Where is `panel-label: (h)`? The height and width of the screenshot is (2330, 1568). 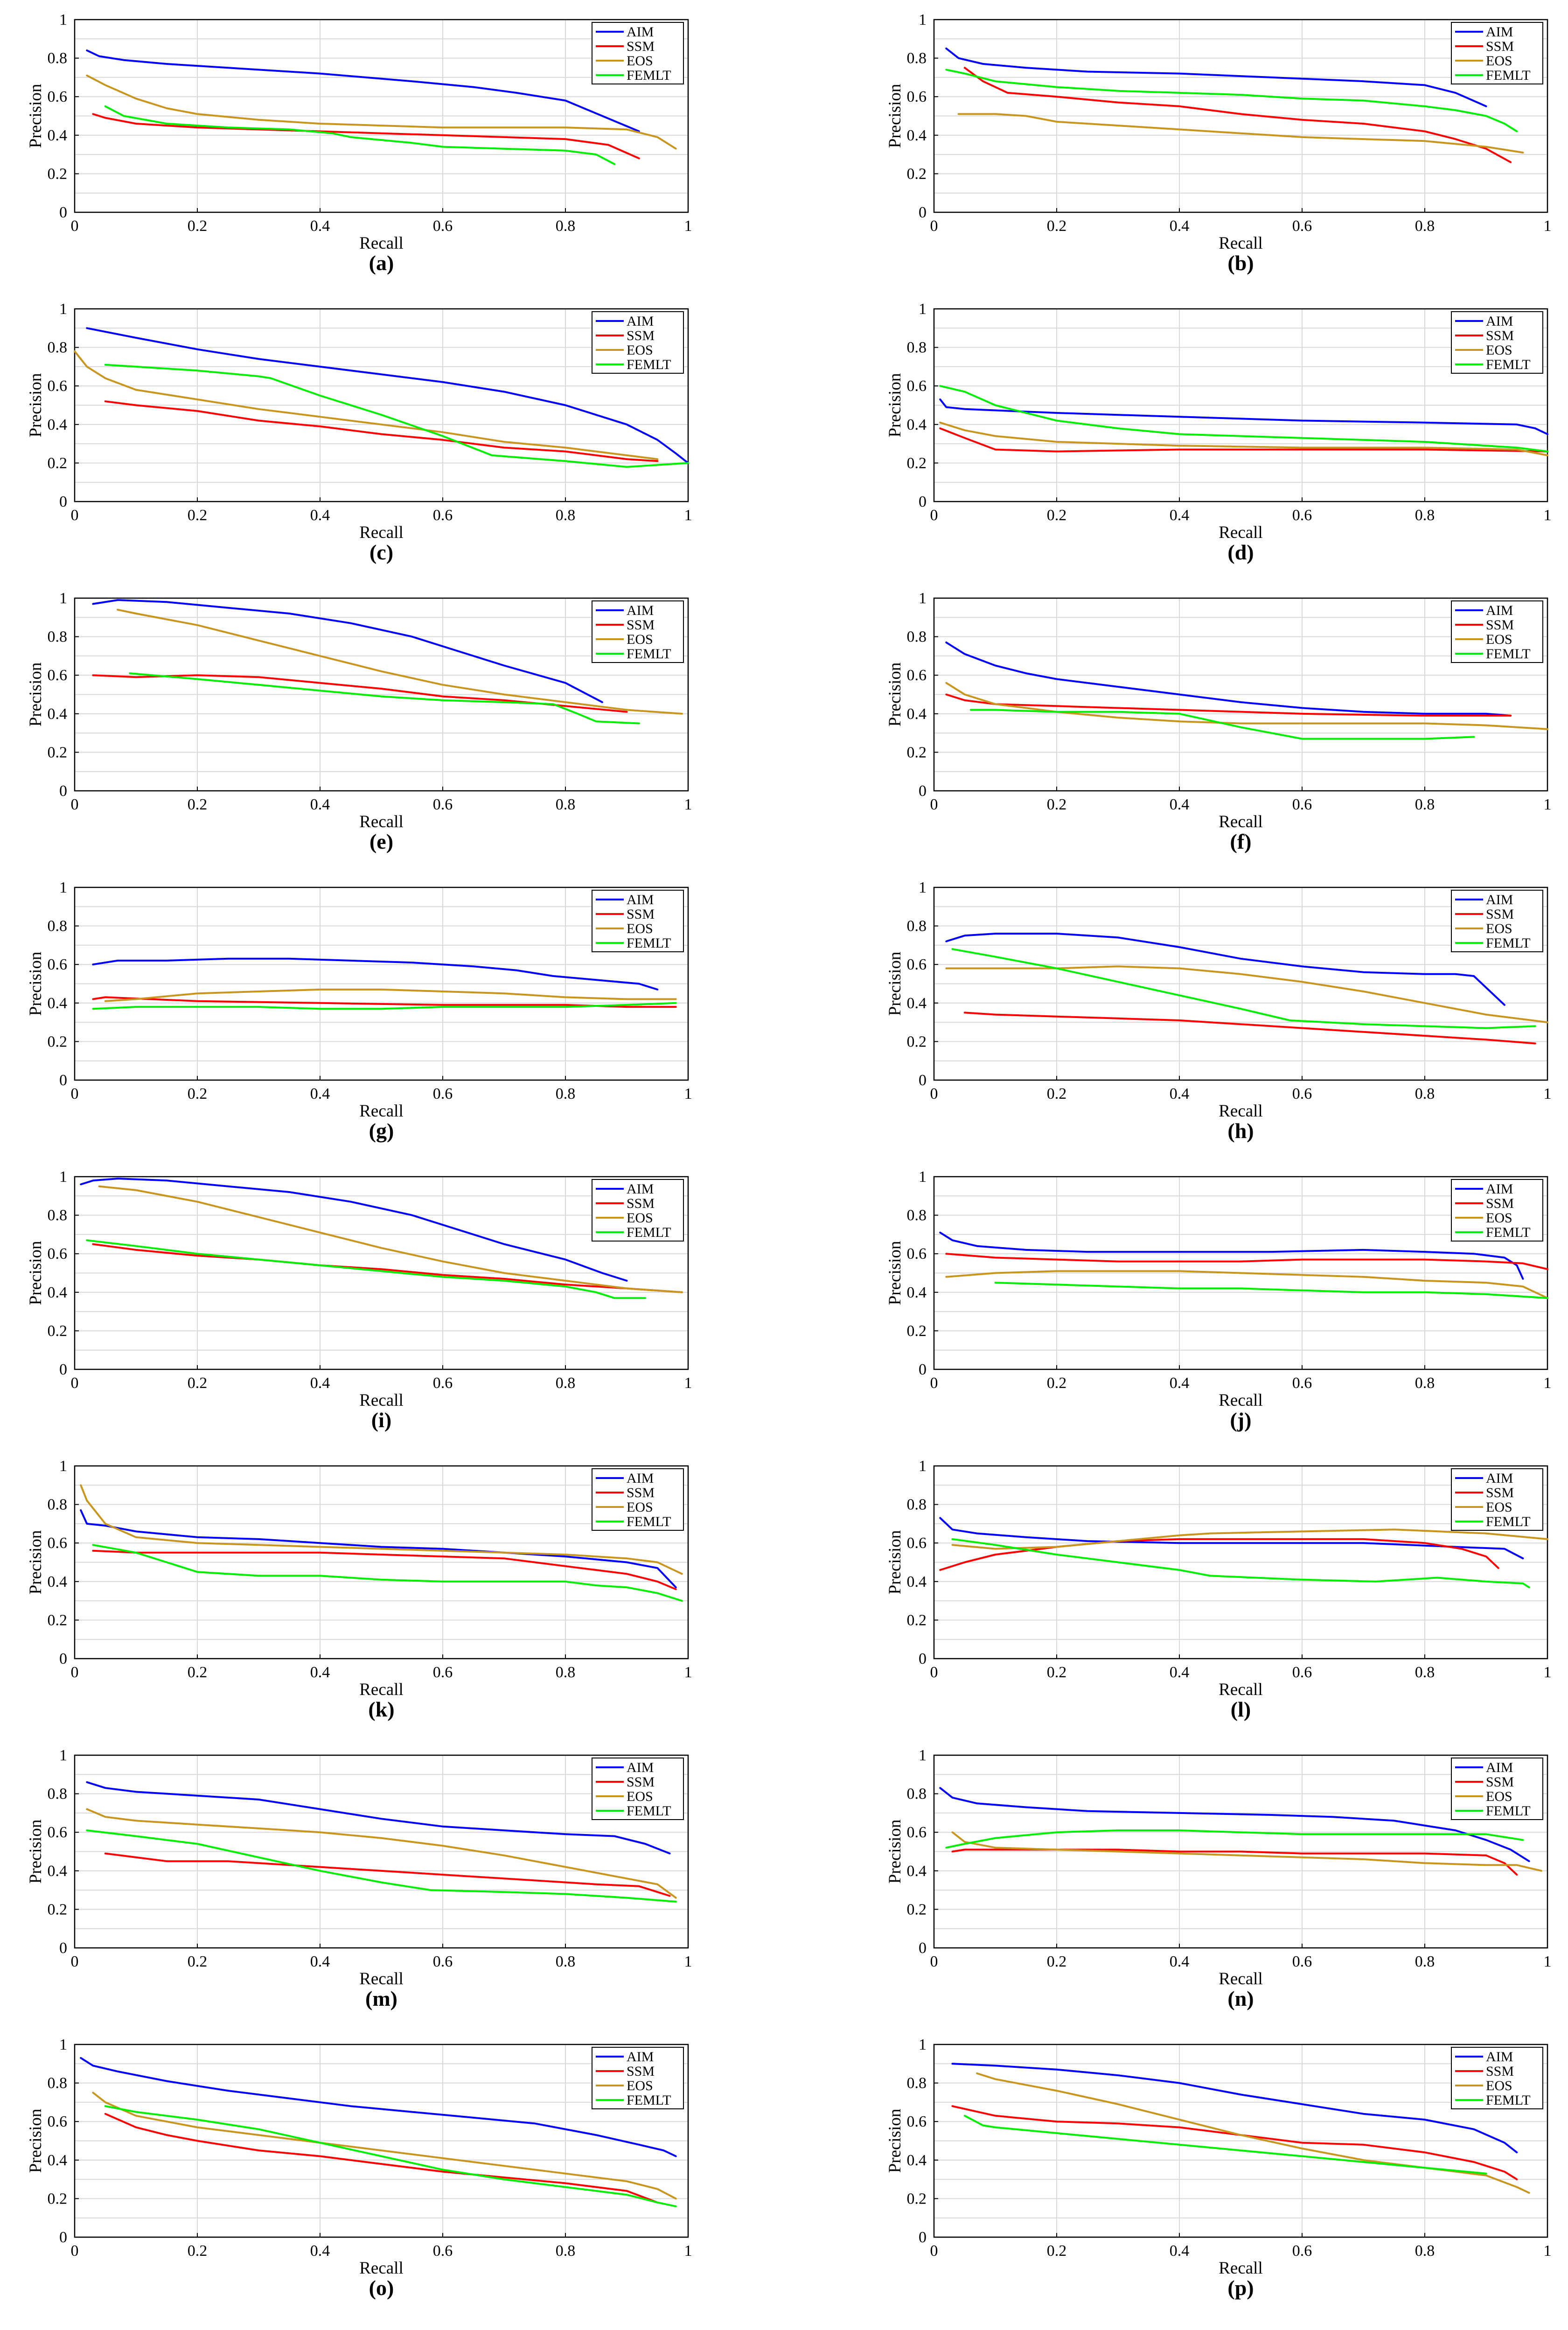 panel-label: (h) is located at coordinates (1240, 1131).